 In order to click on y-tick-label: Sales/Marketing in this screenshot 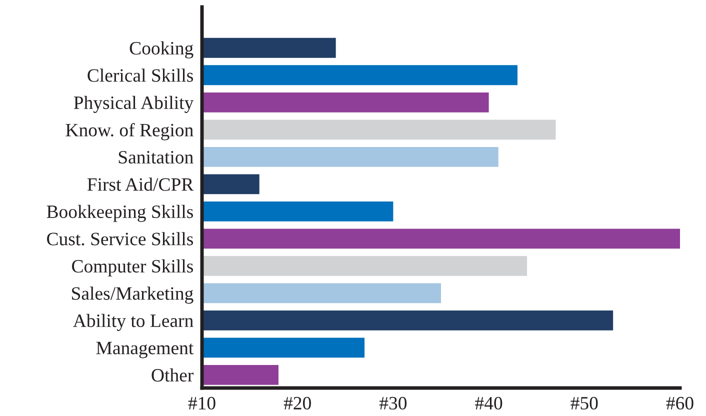, I will do `click(133, 295)`.